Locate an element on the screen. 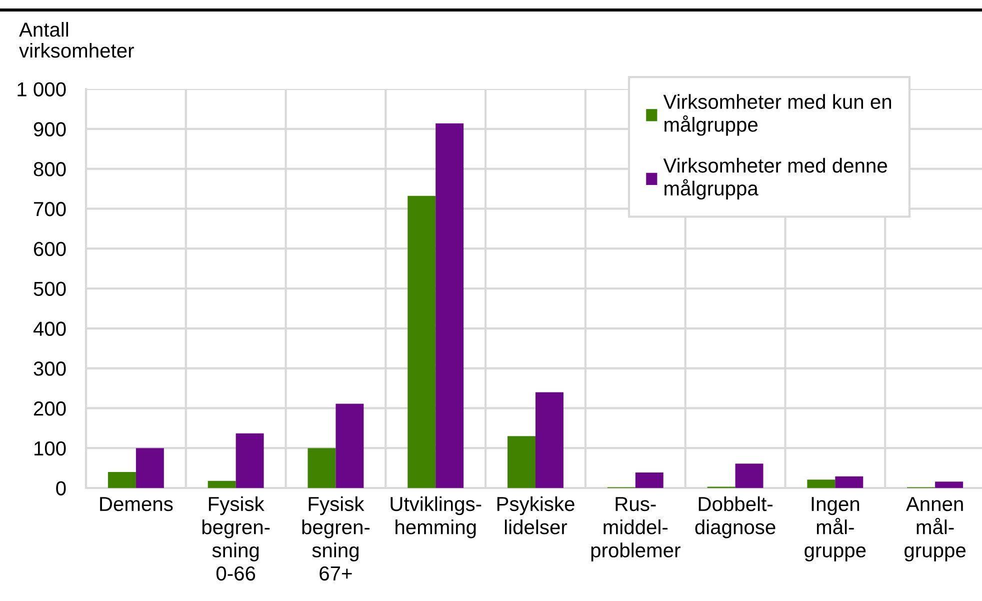 Image resolution: width=982 pixels, height=601 pixels. legend-label: Virksomheter med denne målgruppa is located at coordinates (775, 179).